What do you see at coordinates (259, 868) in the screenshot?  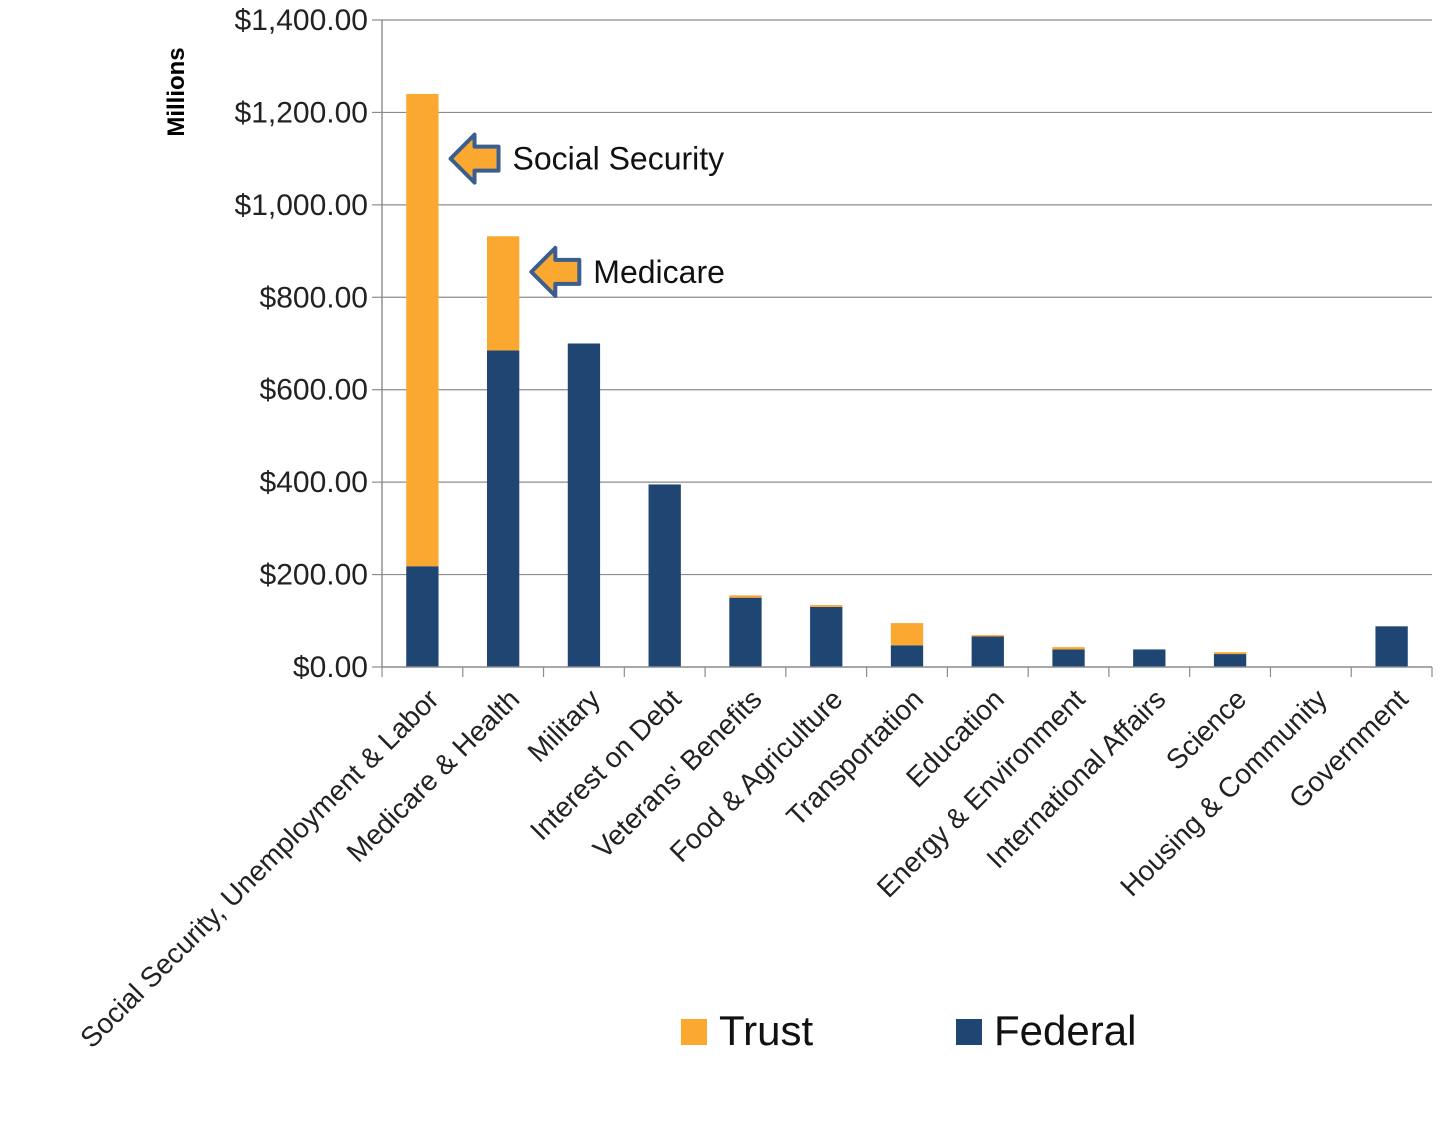 I see `x-tick-label: Social Security, Unemployment & Labor` at bounding box center [259, 868].